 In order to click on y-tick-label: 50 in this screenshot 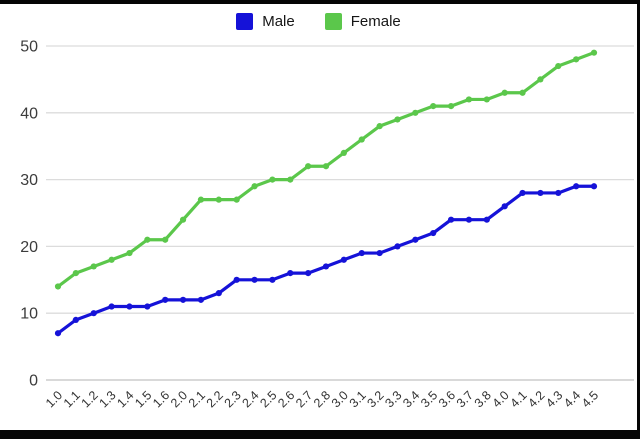, I will do `click(29, 47)`.